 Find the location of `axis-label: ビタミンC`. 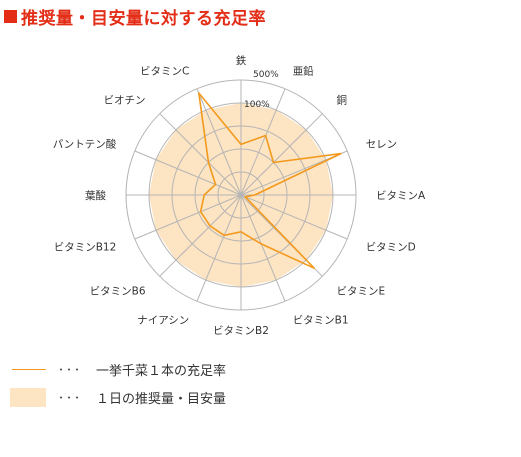

axis-label: ビタミンC is located at coordinates (164, 71).